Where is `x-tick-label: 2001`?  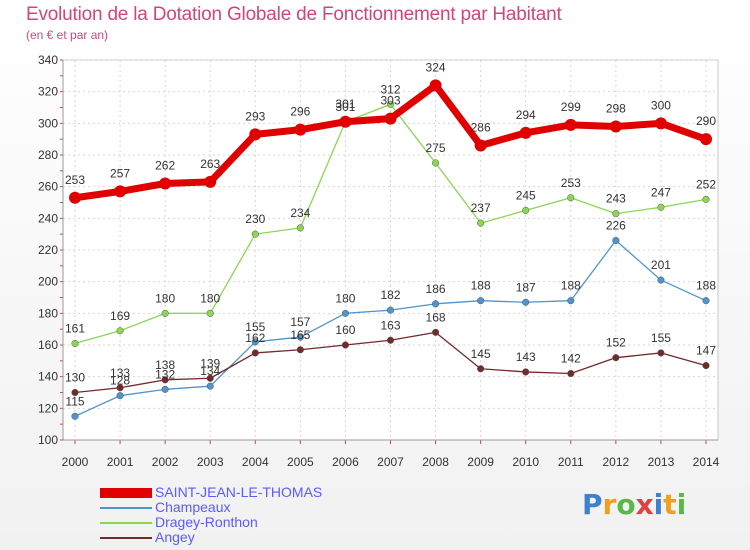
x-tick-label: 2001 is located at coordinates (120, 462).